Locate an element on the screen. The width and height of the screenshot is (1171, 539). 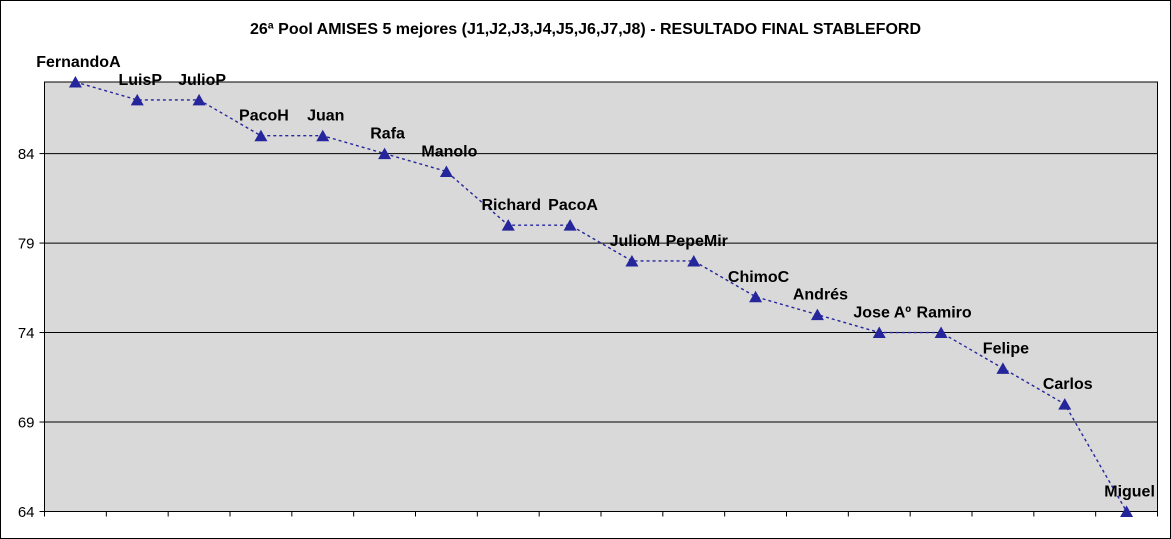
data-point-marker-Carlos is located at coordinates (1065, 404).